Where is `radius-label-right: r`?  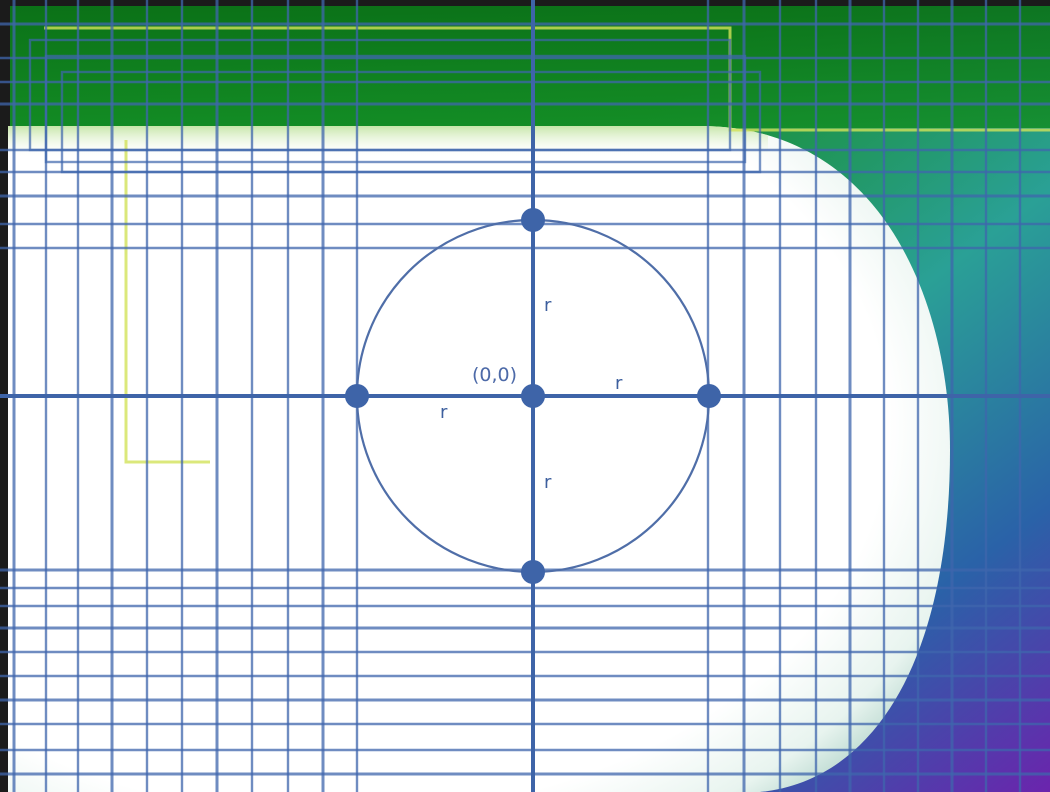 radius-label-right: r is located at coordinates (619, 383).